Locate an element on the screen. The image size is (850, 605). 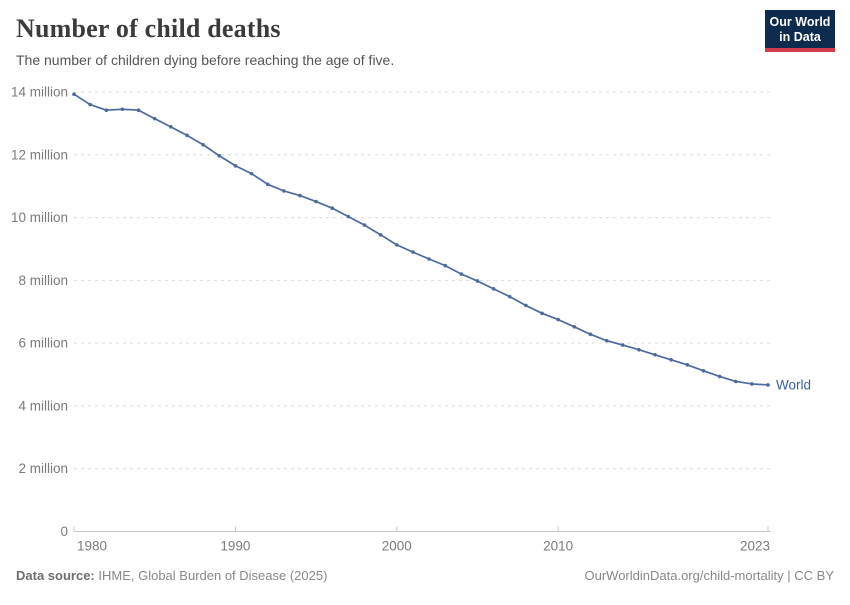
x-tick-label: 2010 is located at coordinates (558, 546).